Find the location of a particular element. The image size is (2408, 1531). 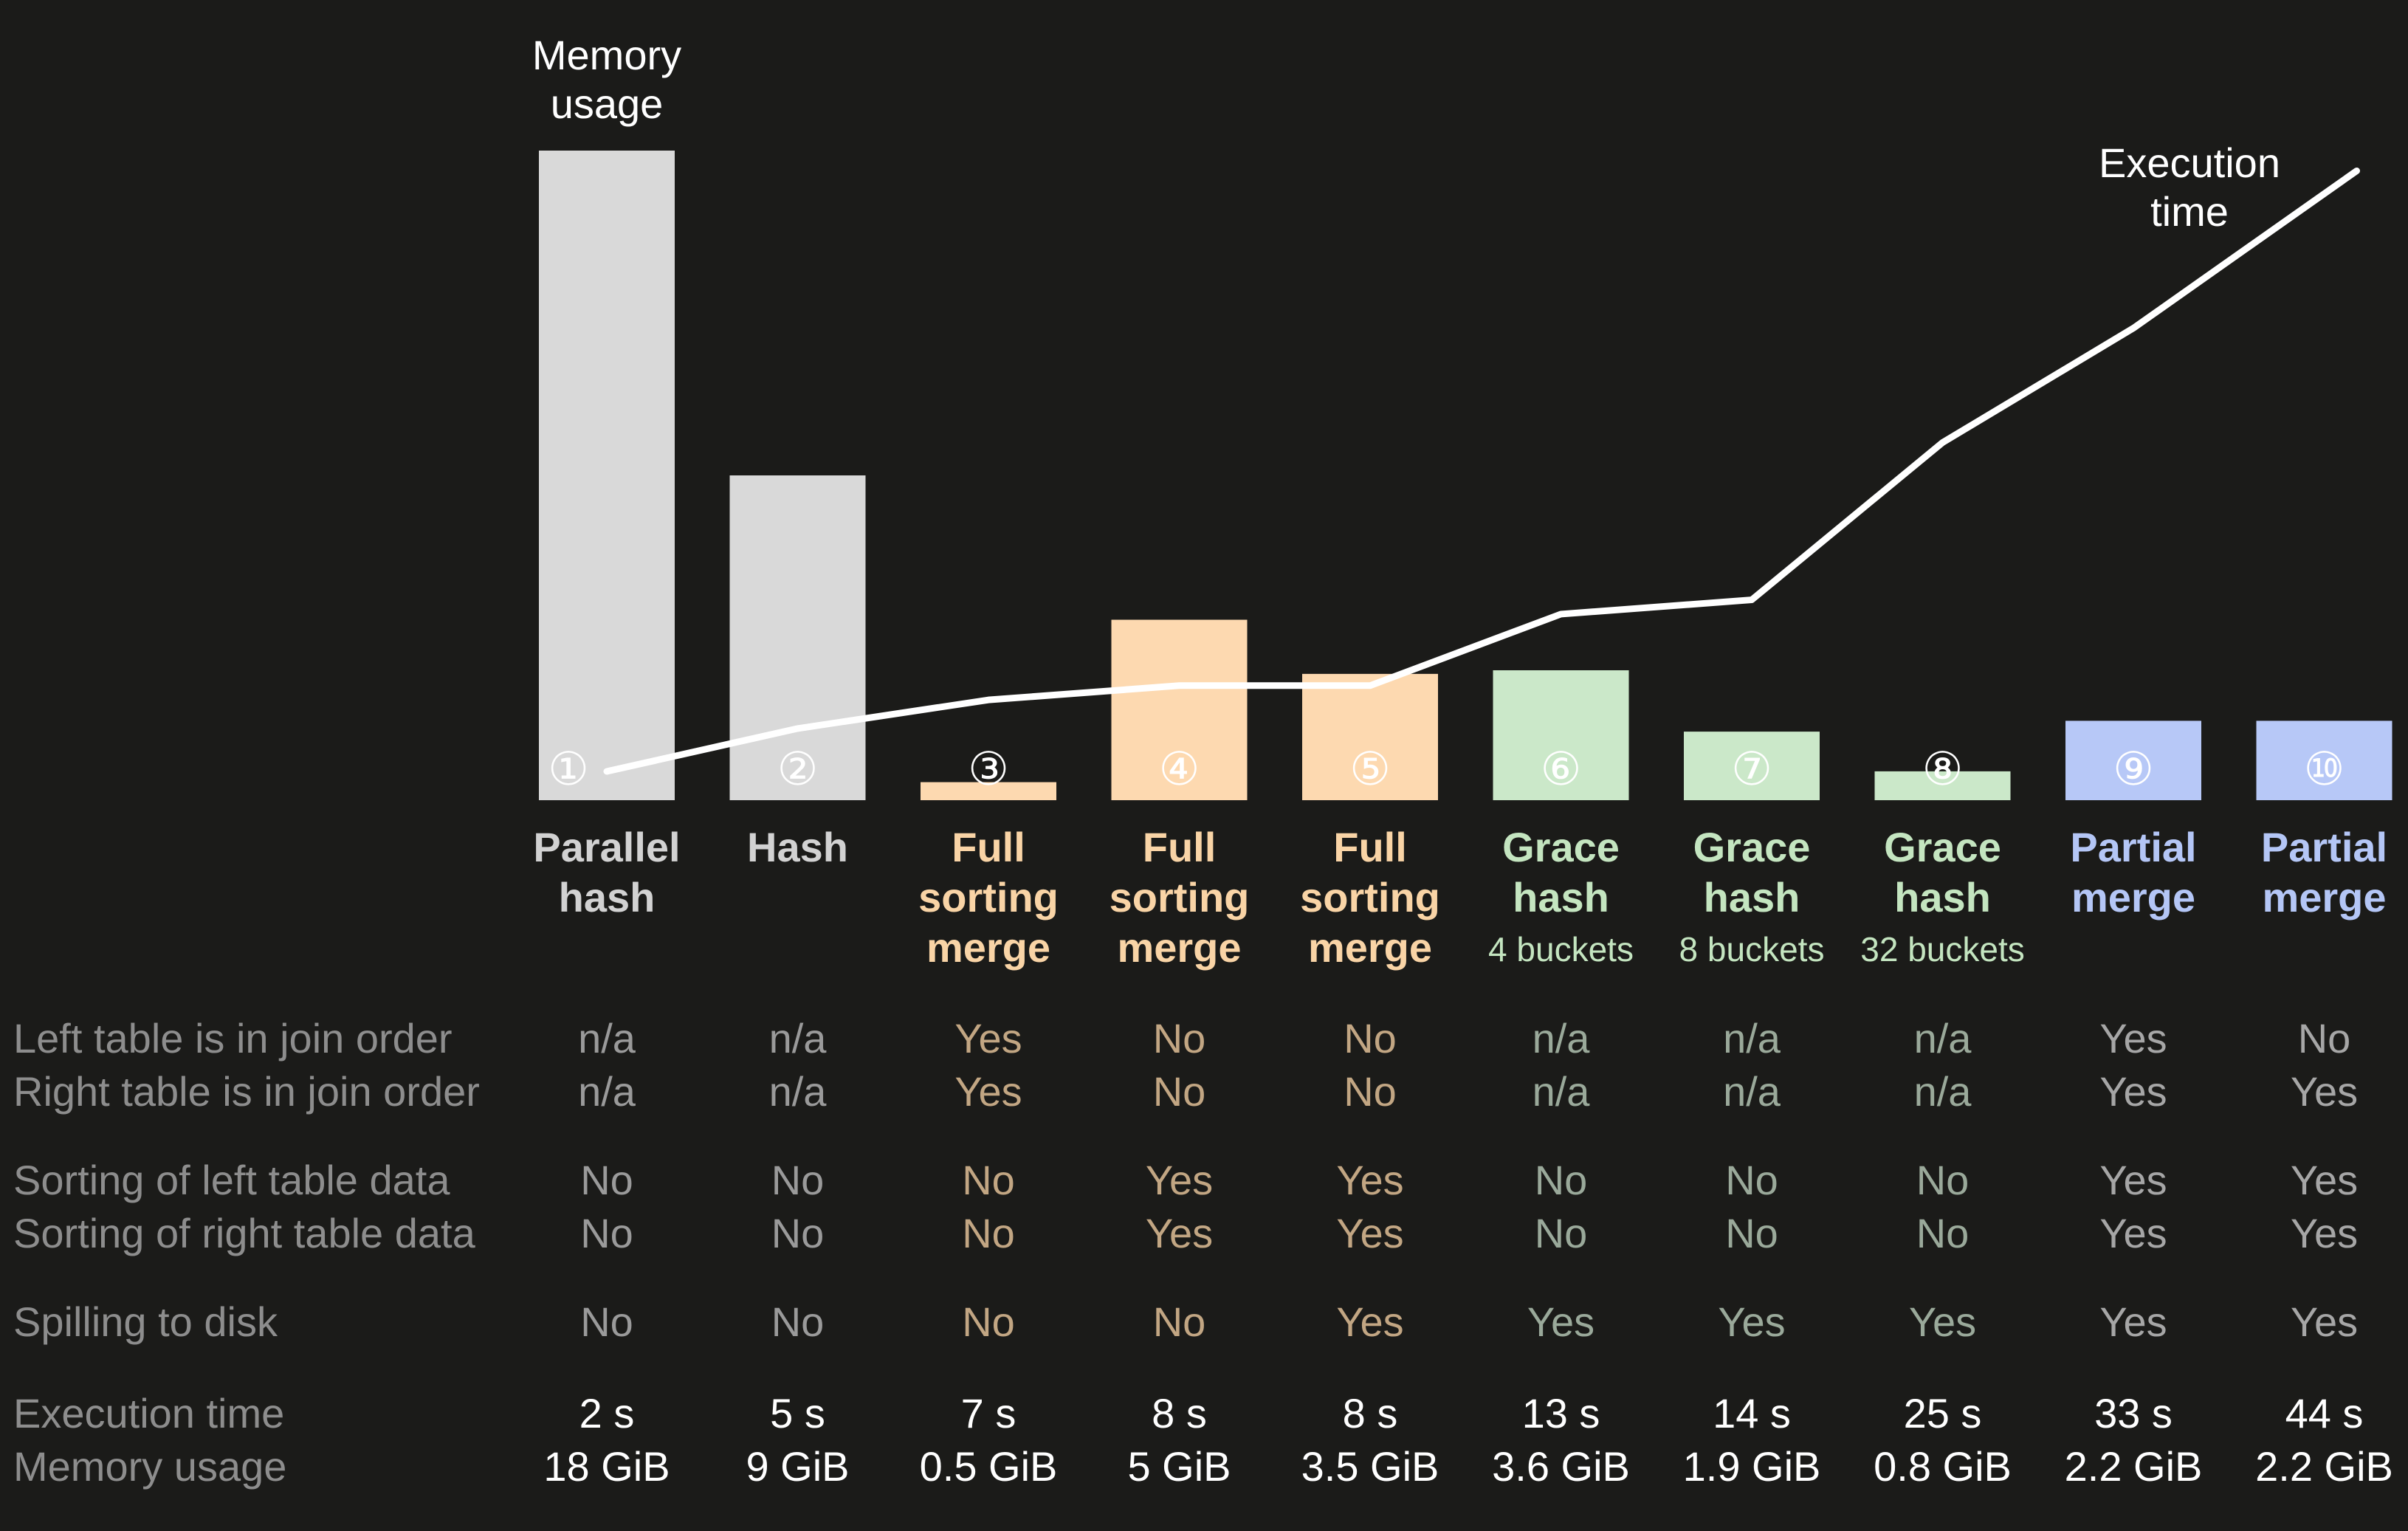

row-label-1: Left table is in join order is located at coordinates (233, 1038).